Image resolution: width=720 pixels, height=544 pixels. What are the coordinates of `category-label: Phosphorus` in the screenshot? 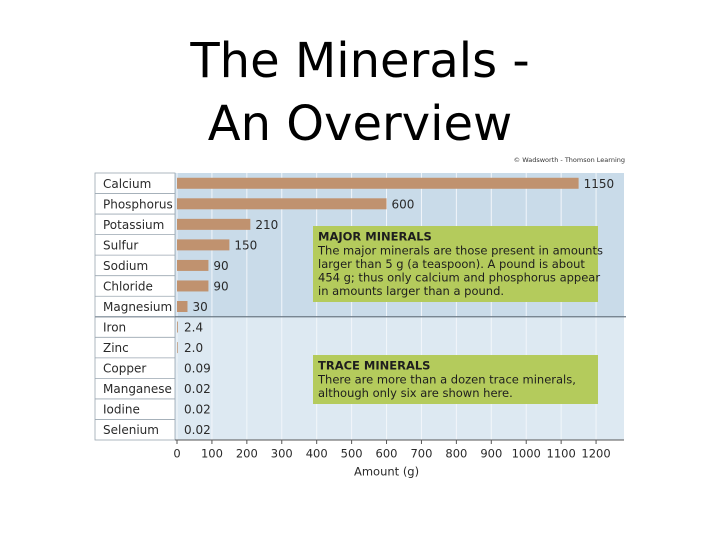 It's located at (138, 204).